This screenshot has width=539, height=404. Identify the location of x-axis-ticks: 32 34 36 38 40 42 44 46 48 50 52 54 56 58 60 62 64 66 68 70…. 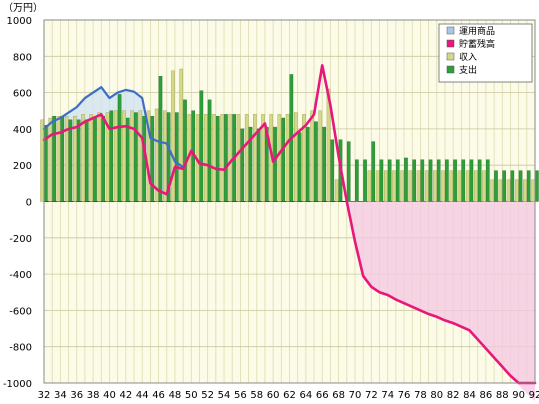
(288, 395).